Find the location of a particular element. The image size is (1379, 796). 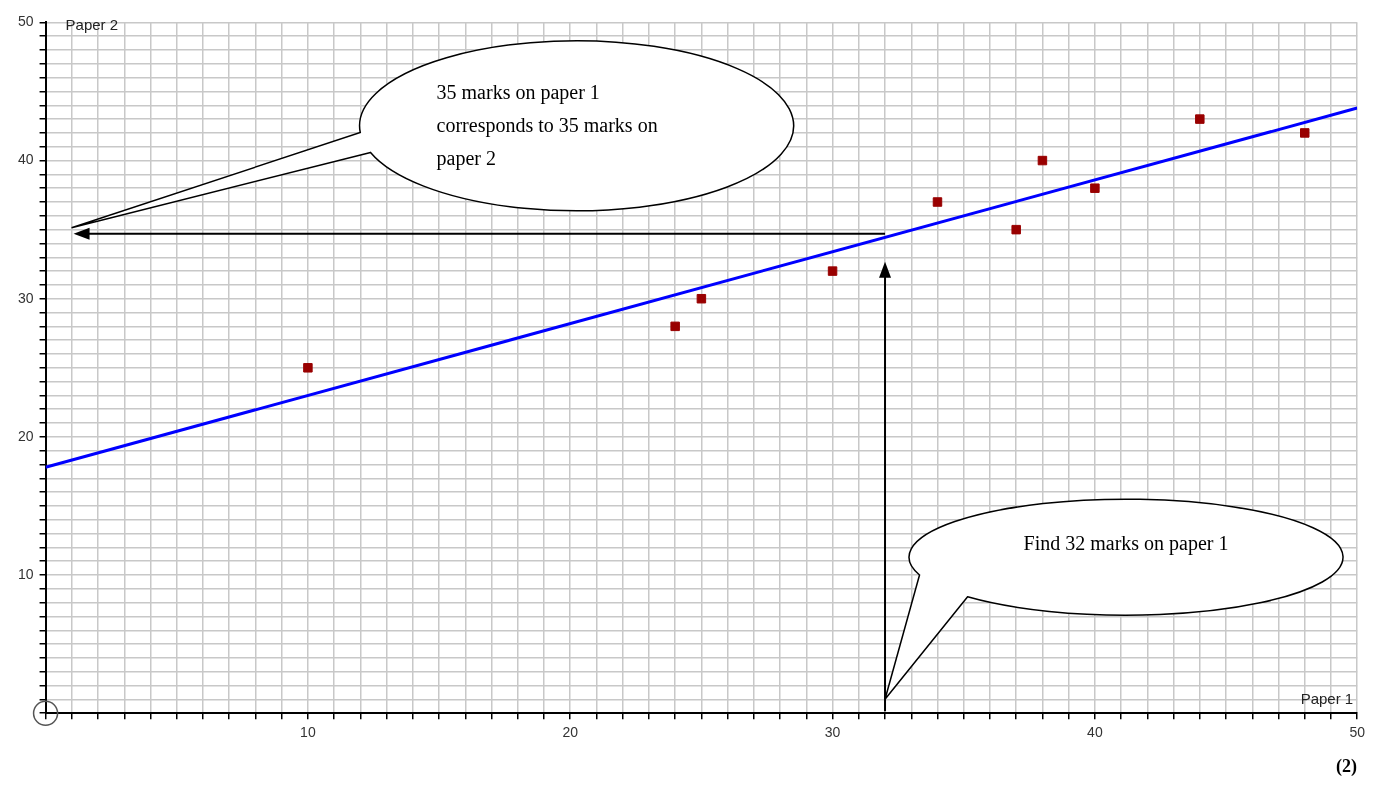

x-tick-label: 30 is located at coordinates (832, 732).